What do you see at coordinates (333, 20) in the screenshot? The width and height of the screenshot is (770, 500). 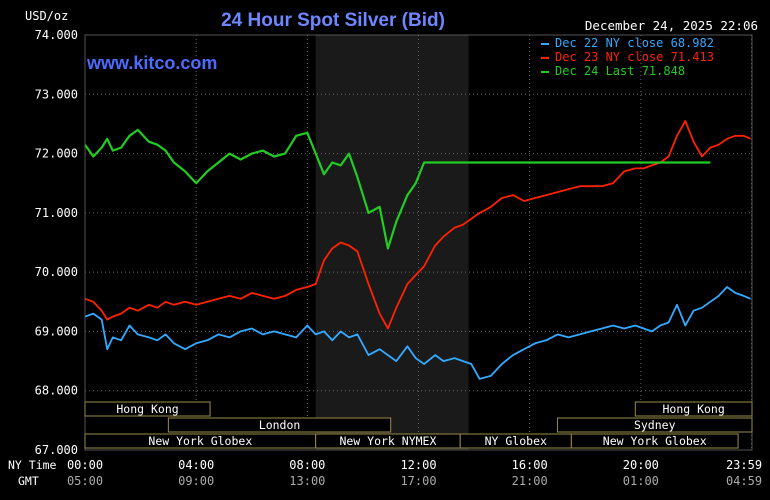 I see `chart-title: 24 Hour Spot Silver (Bid)` at bounding box center [333, 20].